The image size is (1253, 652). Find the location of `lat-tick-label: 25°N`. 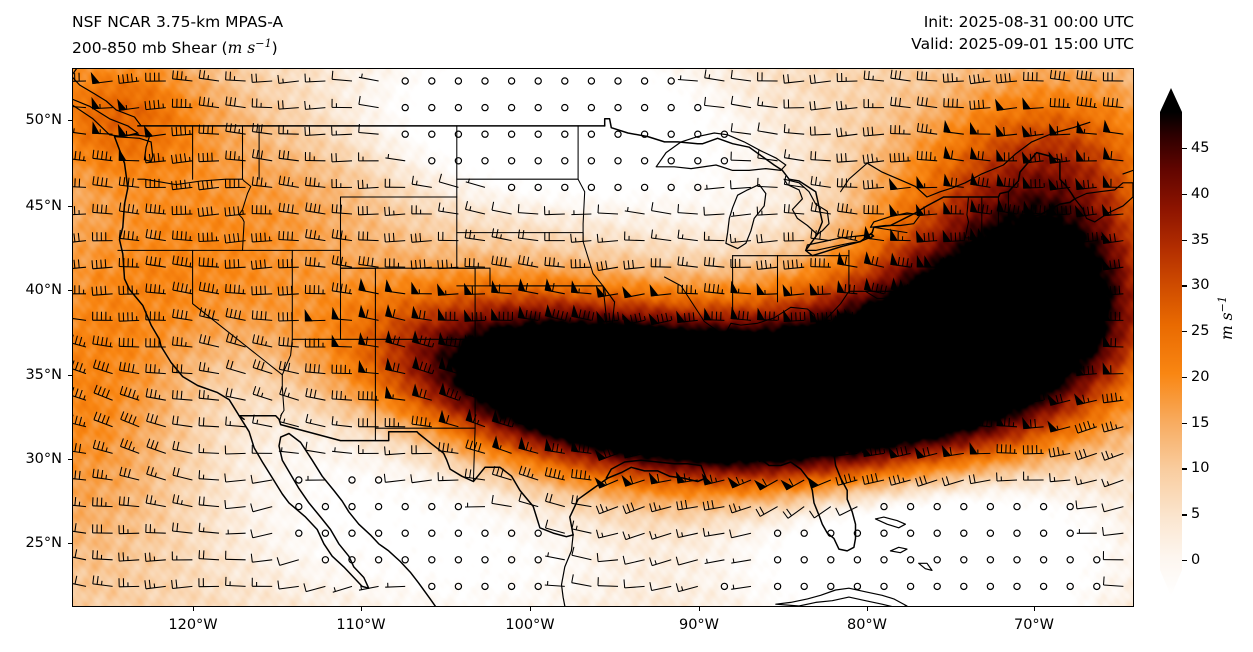

lat-tick-label: 25°N is located at coordinates (43, 543).